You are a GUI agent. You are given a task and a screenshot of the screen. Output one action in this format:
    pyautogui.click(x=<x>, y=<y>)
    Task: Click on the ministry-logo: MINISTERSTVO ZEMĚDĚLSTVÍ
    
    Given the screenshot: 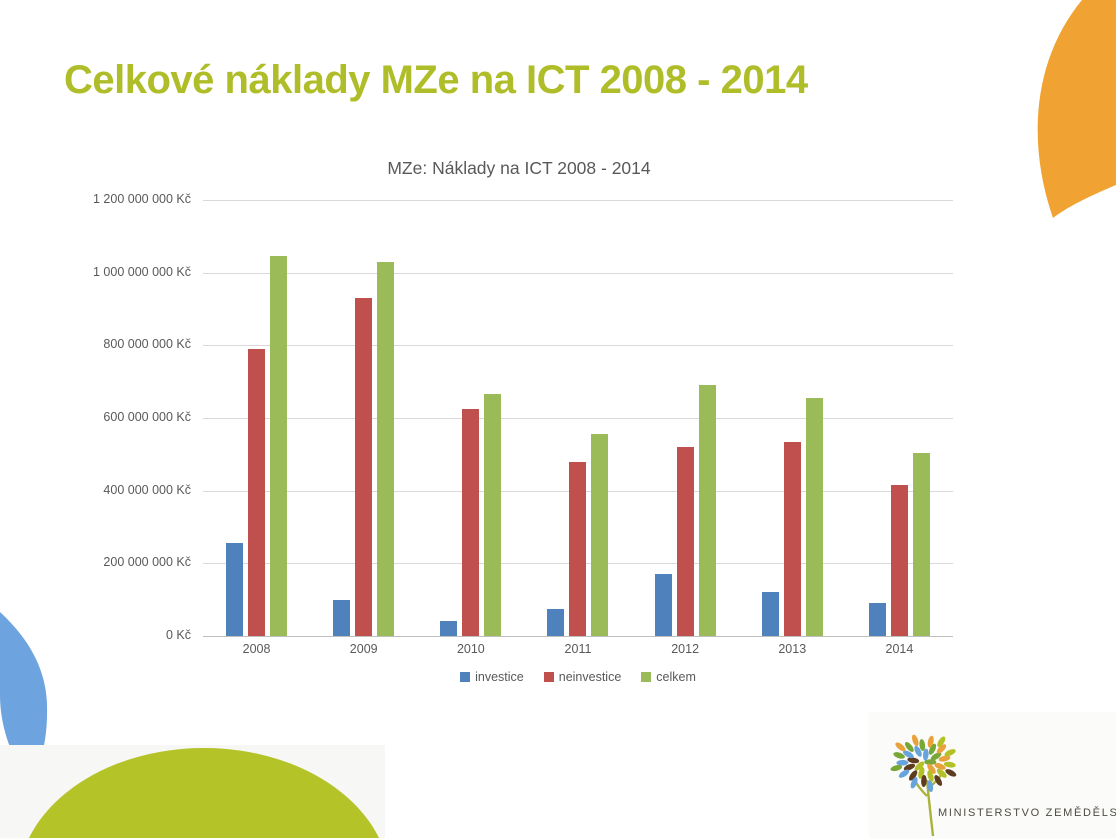 What is the action you would take?
    pyautogui.click(x=992, y=775)
    